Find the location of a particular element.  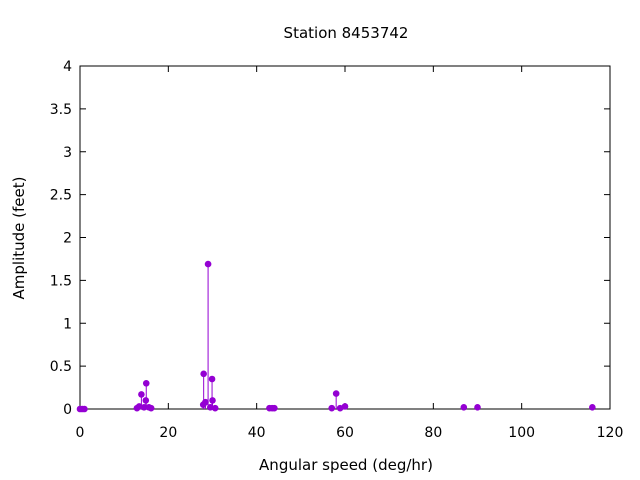

y-tick-label: 0 is located at coordinates (67, 410).